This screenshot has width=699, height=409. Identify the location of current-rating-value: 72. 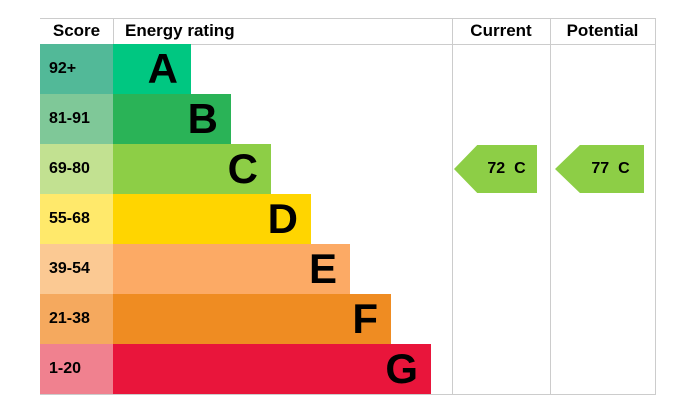
(496, 168).